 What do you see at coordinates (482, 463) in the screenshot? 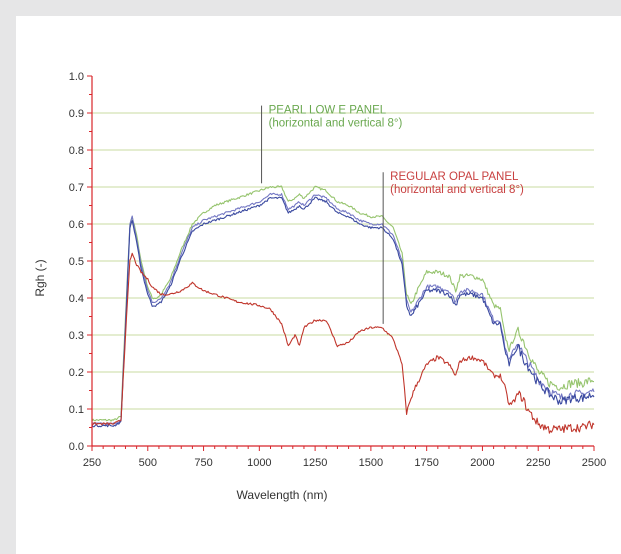
I see `x-tick-label: 2000` at bounding box center [482, 463].